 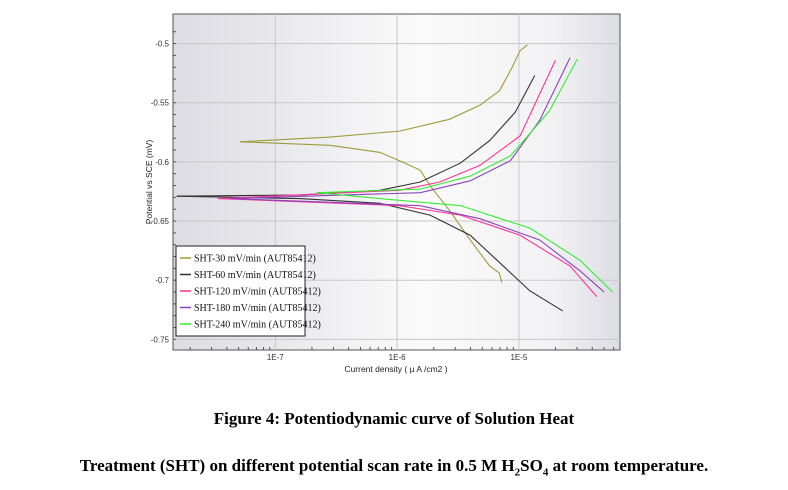 What do you see at coordinates (395, 369) in the screenshot?
I see `x-axis-label: Current density ( µ A /cm2 )` at bounding box center [395, 369].